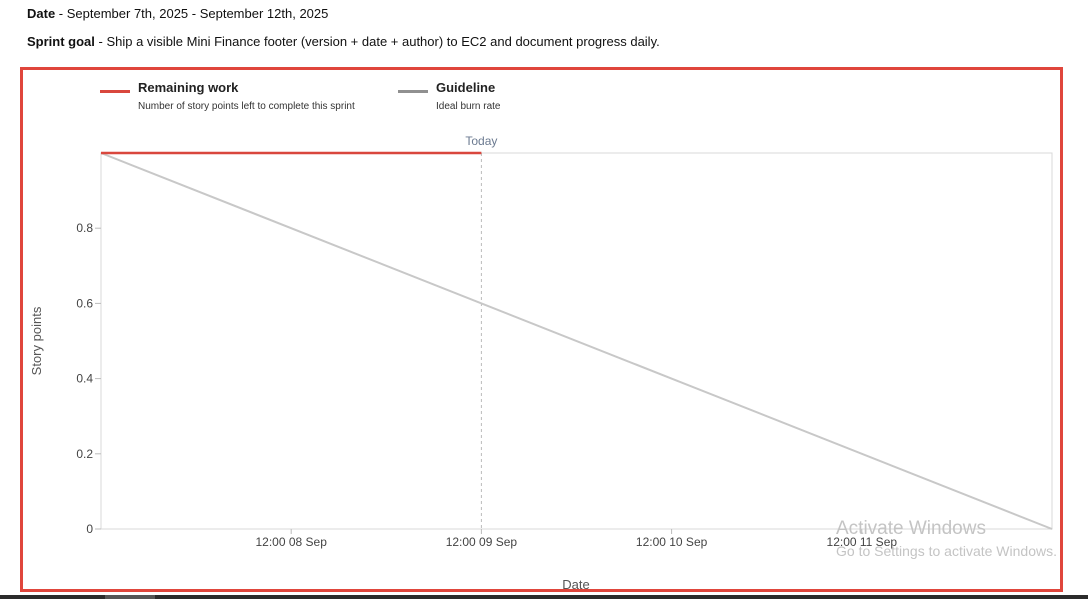  Describe the element at coordinates (862, 542) in the screenshot. I see `x-tick-label: 12:00 11 Sep` at that location.